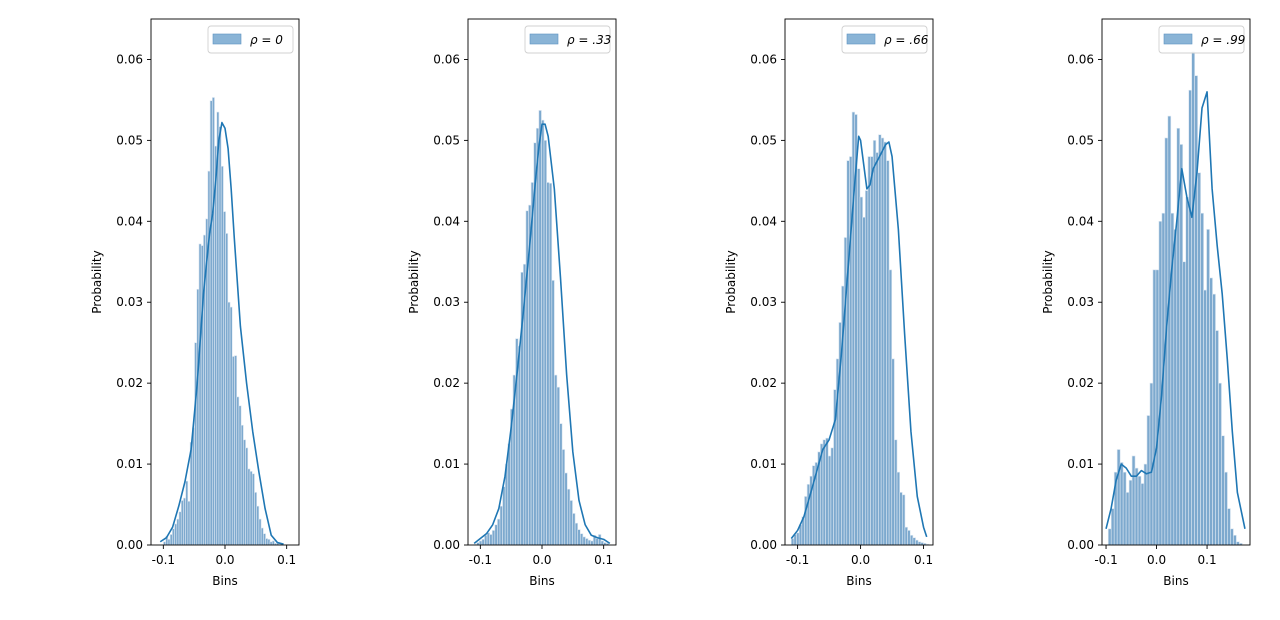  Describe the element at coordinates (860, 560) in the screenshot. I see `x-tick-label: 0.0` at that location.